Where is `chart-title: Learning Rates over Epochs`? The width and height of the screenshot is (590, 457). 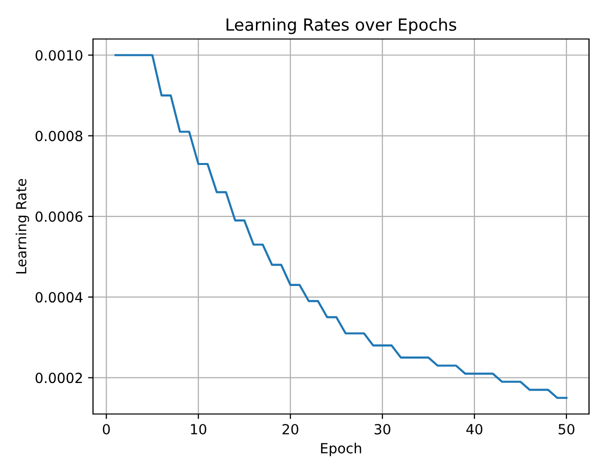 chart-title: Learning Rates over Epochs is located at coordinates (341, 26).